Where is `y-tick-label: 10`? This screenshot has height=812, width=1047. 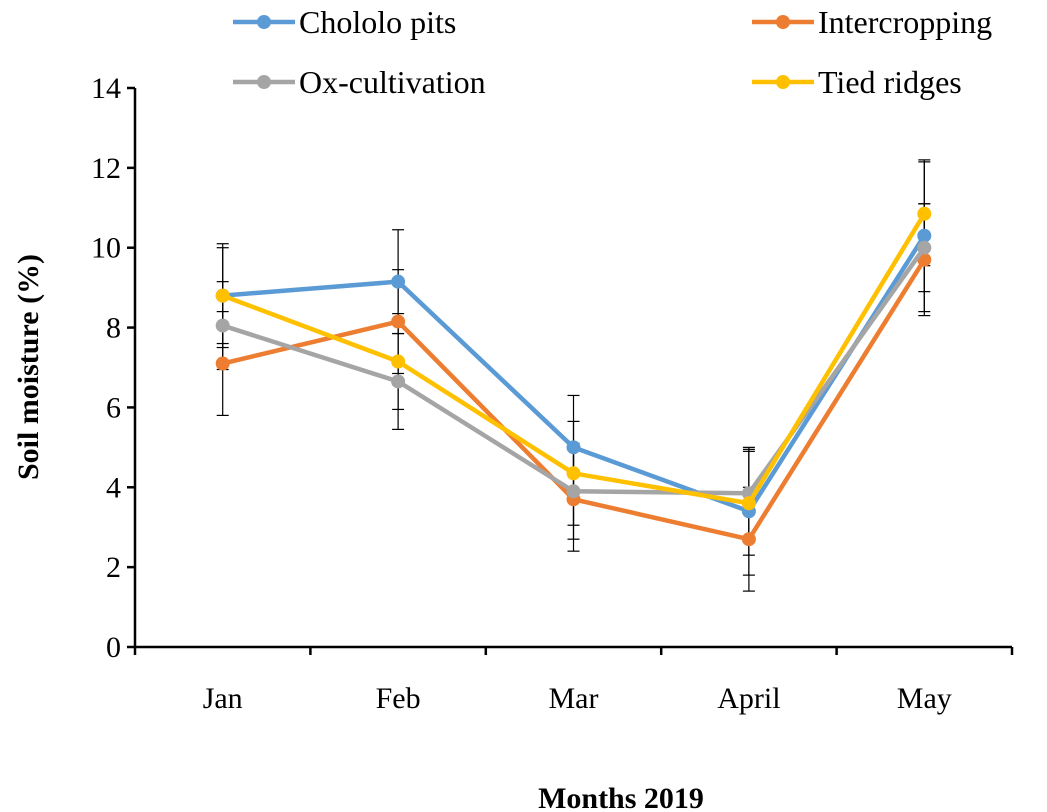
y-tick-label: 10 is located at coordinates (106, 248).